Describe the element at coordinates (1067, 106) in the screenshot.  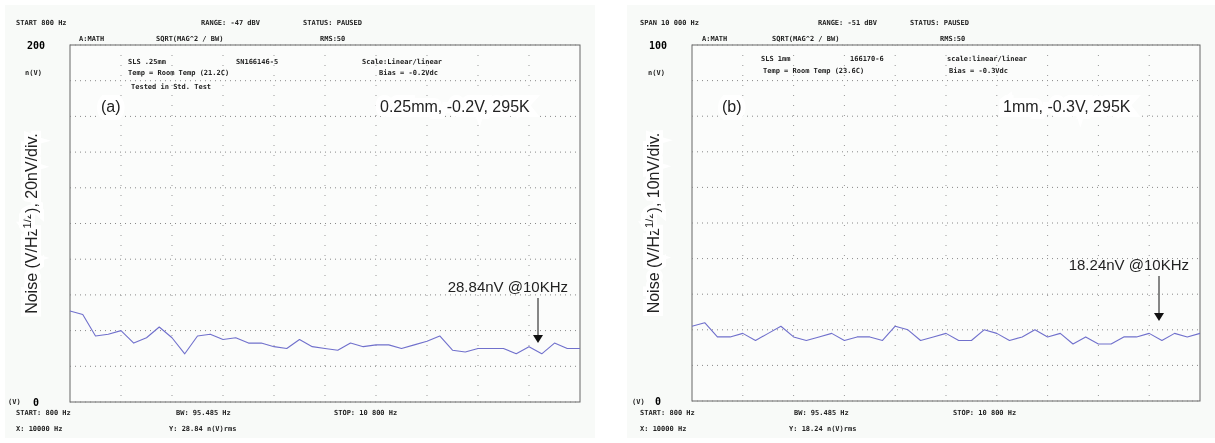
I see `annotation: 1mm, -0.3V, 295K` at that location.